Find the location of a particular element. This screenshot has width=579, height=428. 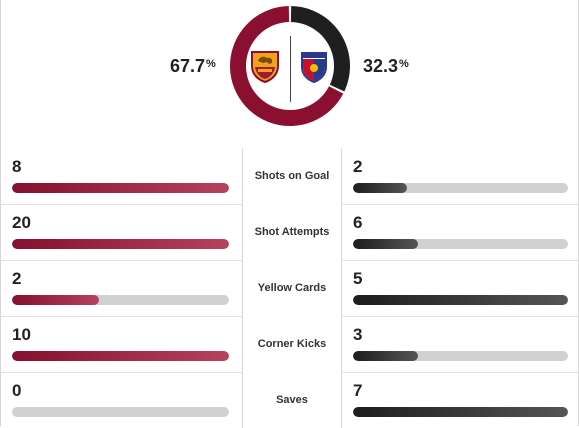

away-possession-arc is located at coordinates (320, 49).